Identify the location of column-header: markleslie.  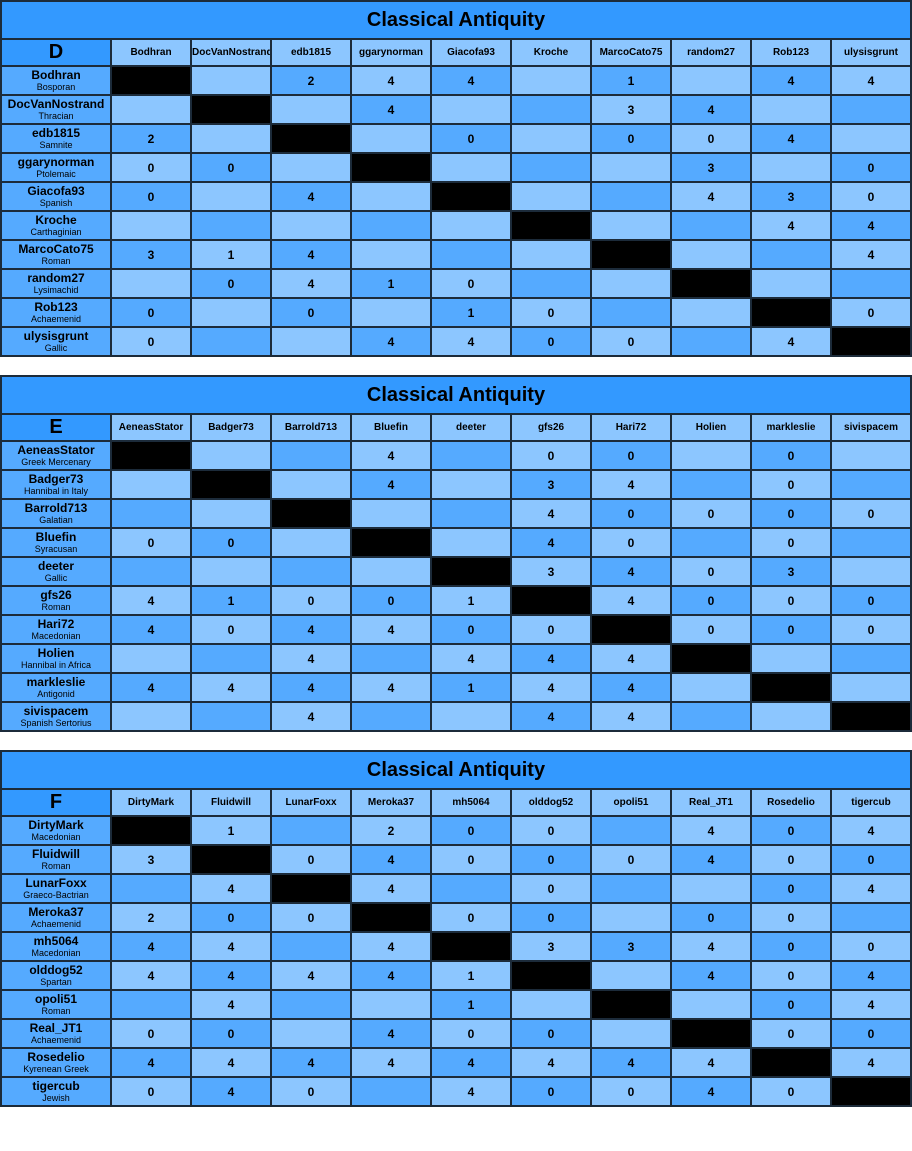
(791, 427).